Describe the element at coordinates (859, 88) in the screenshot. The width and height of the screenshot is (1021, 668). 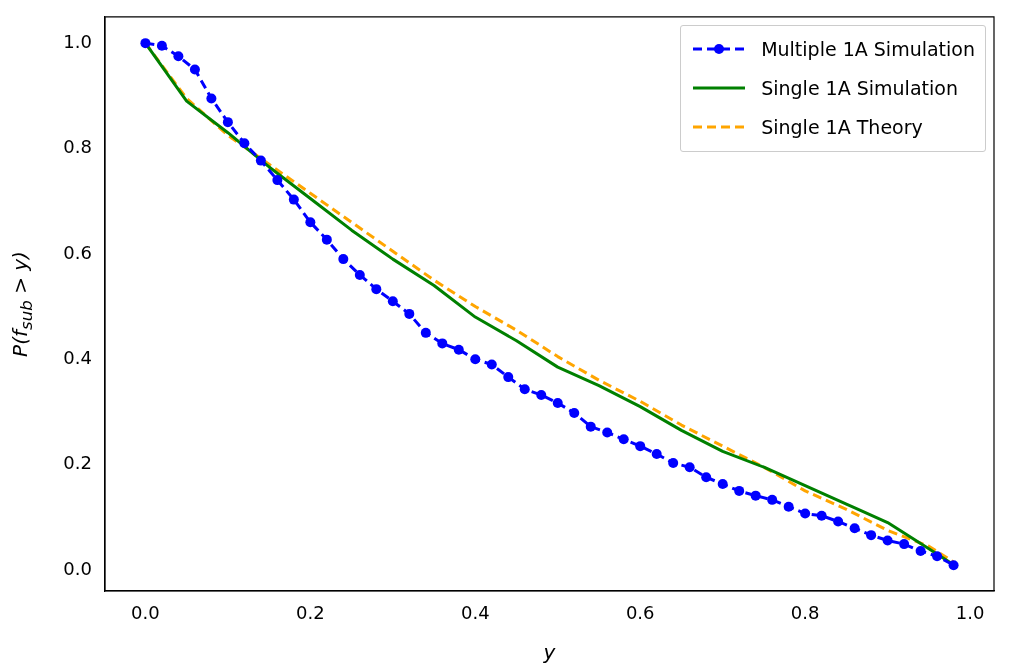
I see `legend-label: Single 1A Simulation` at that location.